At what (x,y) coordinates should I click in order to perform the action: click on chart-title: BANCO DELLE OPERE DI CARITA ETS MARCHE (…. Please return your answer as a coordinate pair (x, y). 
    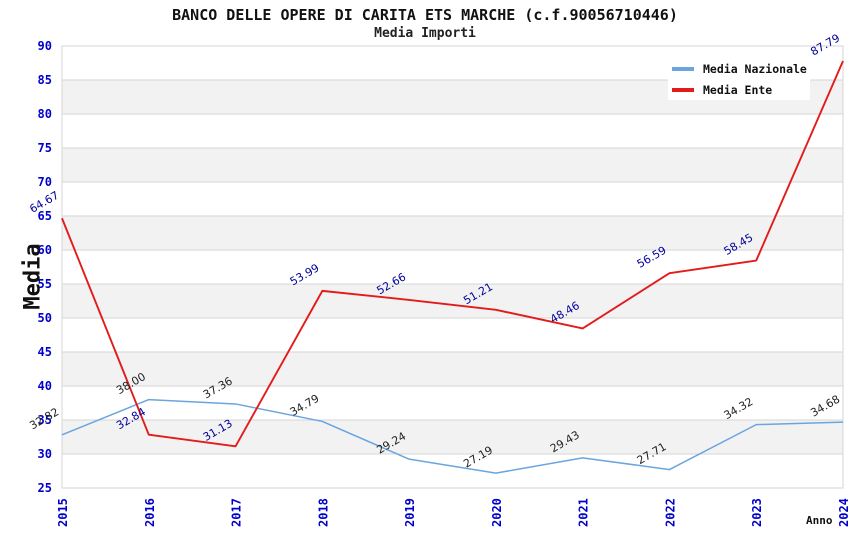
    Looking at the image, I should click on (425, 15).